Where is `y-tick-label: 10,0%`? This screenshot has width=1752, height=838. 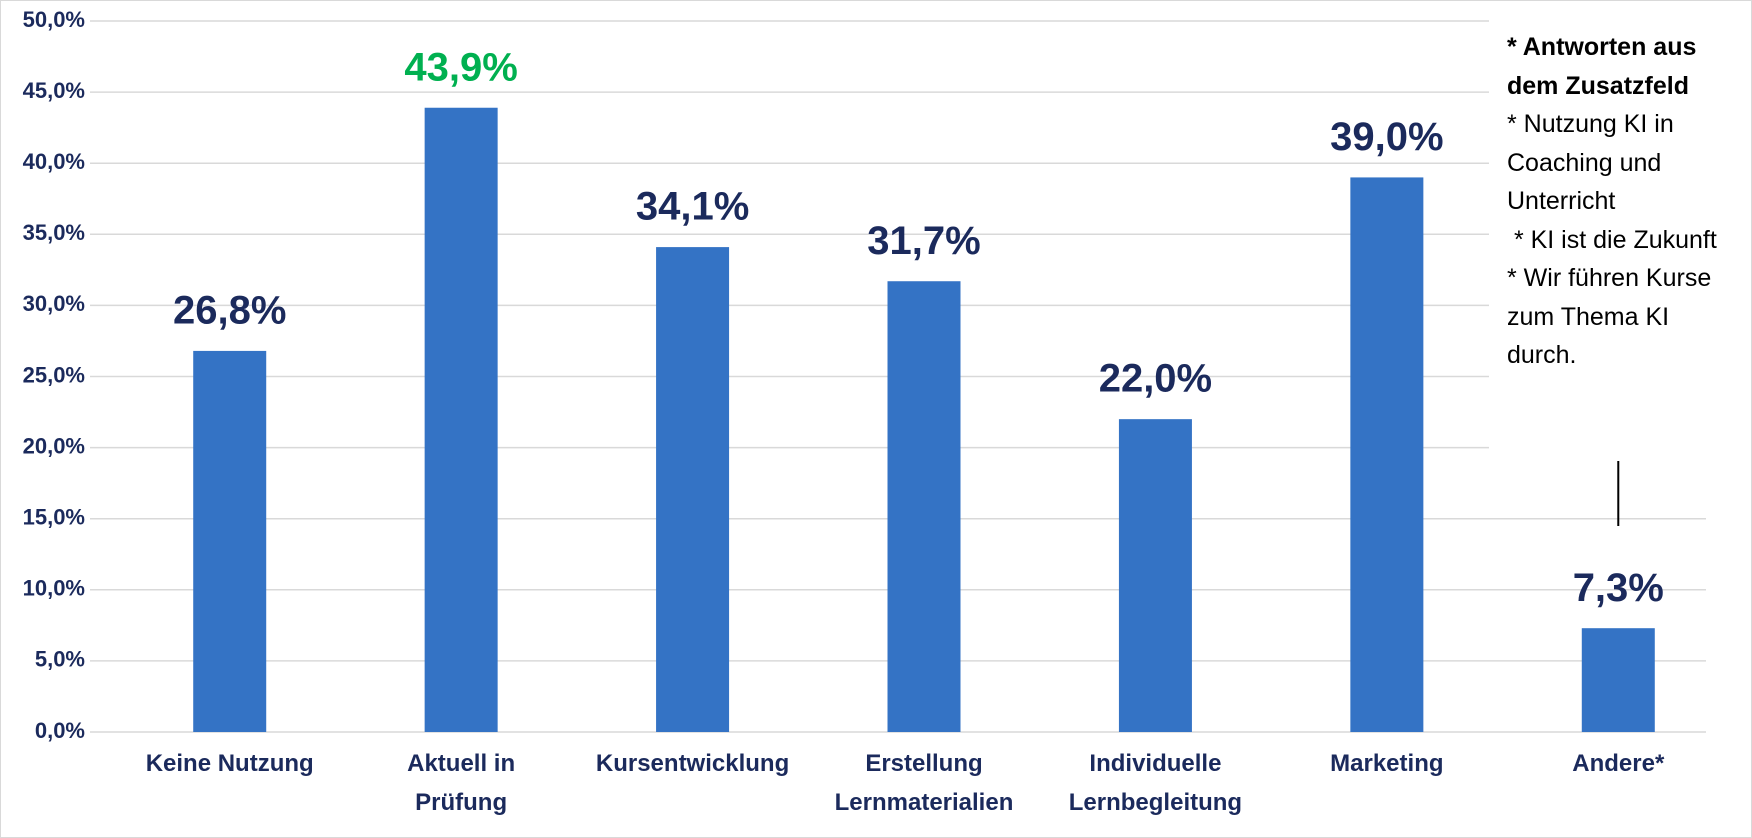 y-tick-label: 10,0% is located at coordinates (54, 588).